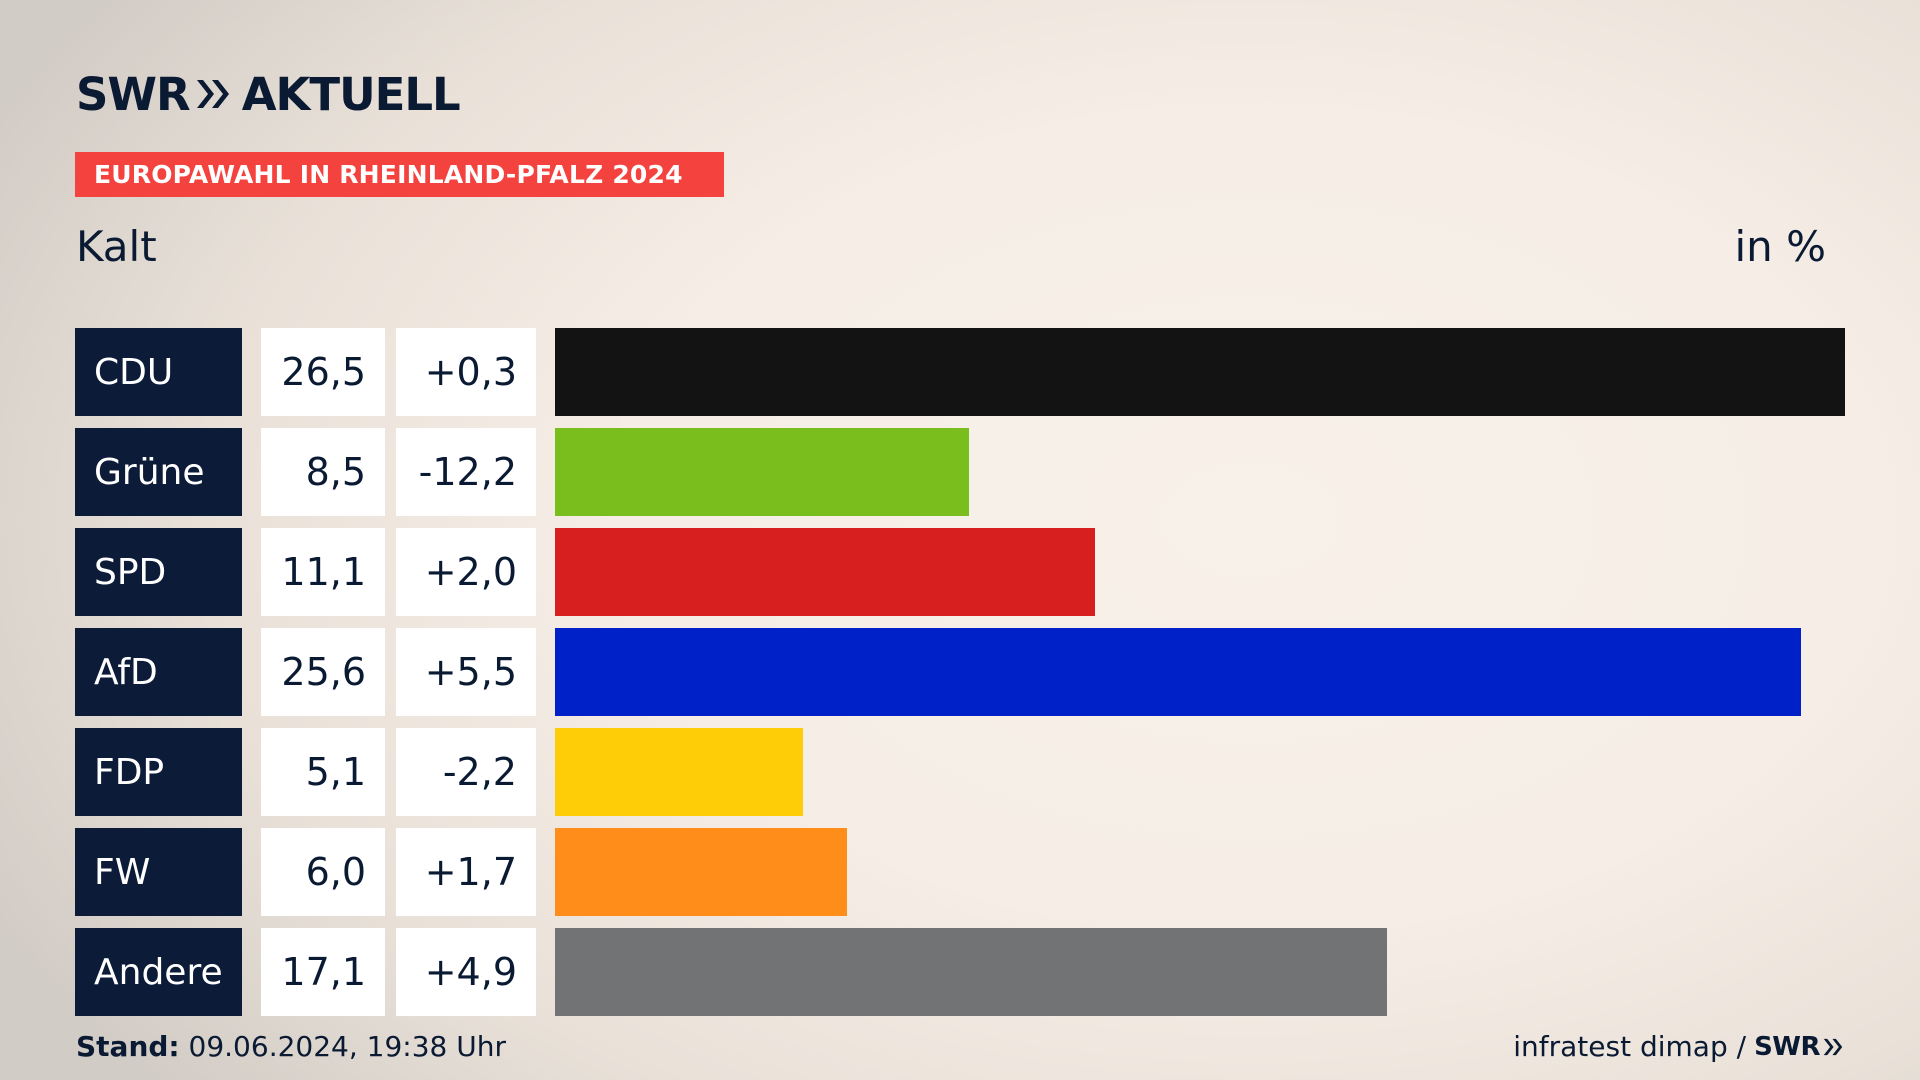 The width and height of the screenshot is (1920, 1080). What do you see at coordinates (323, 472) in the screenshot?
I see `vote-share-value: 8,5` at bounding box center [323, 472].